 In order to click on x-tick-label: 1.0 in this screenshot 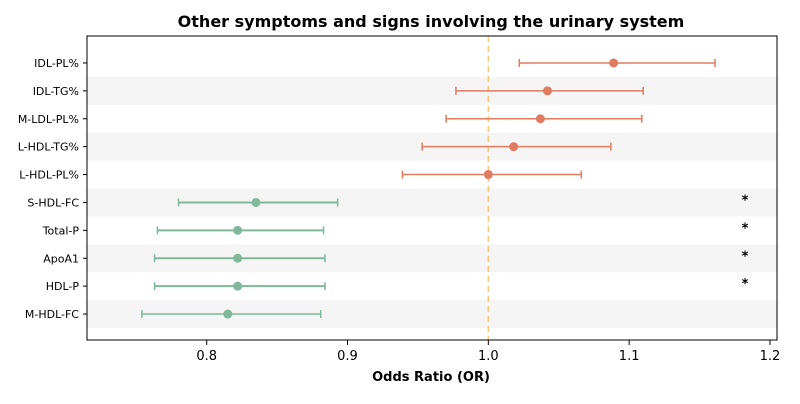, I will do `click(488, 356)`.